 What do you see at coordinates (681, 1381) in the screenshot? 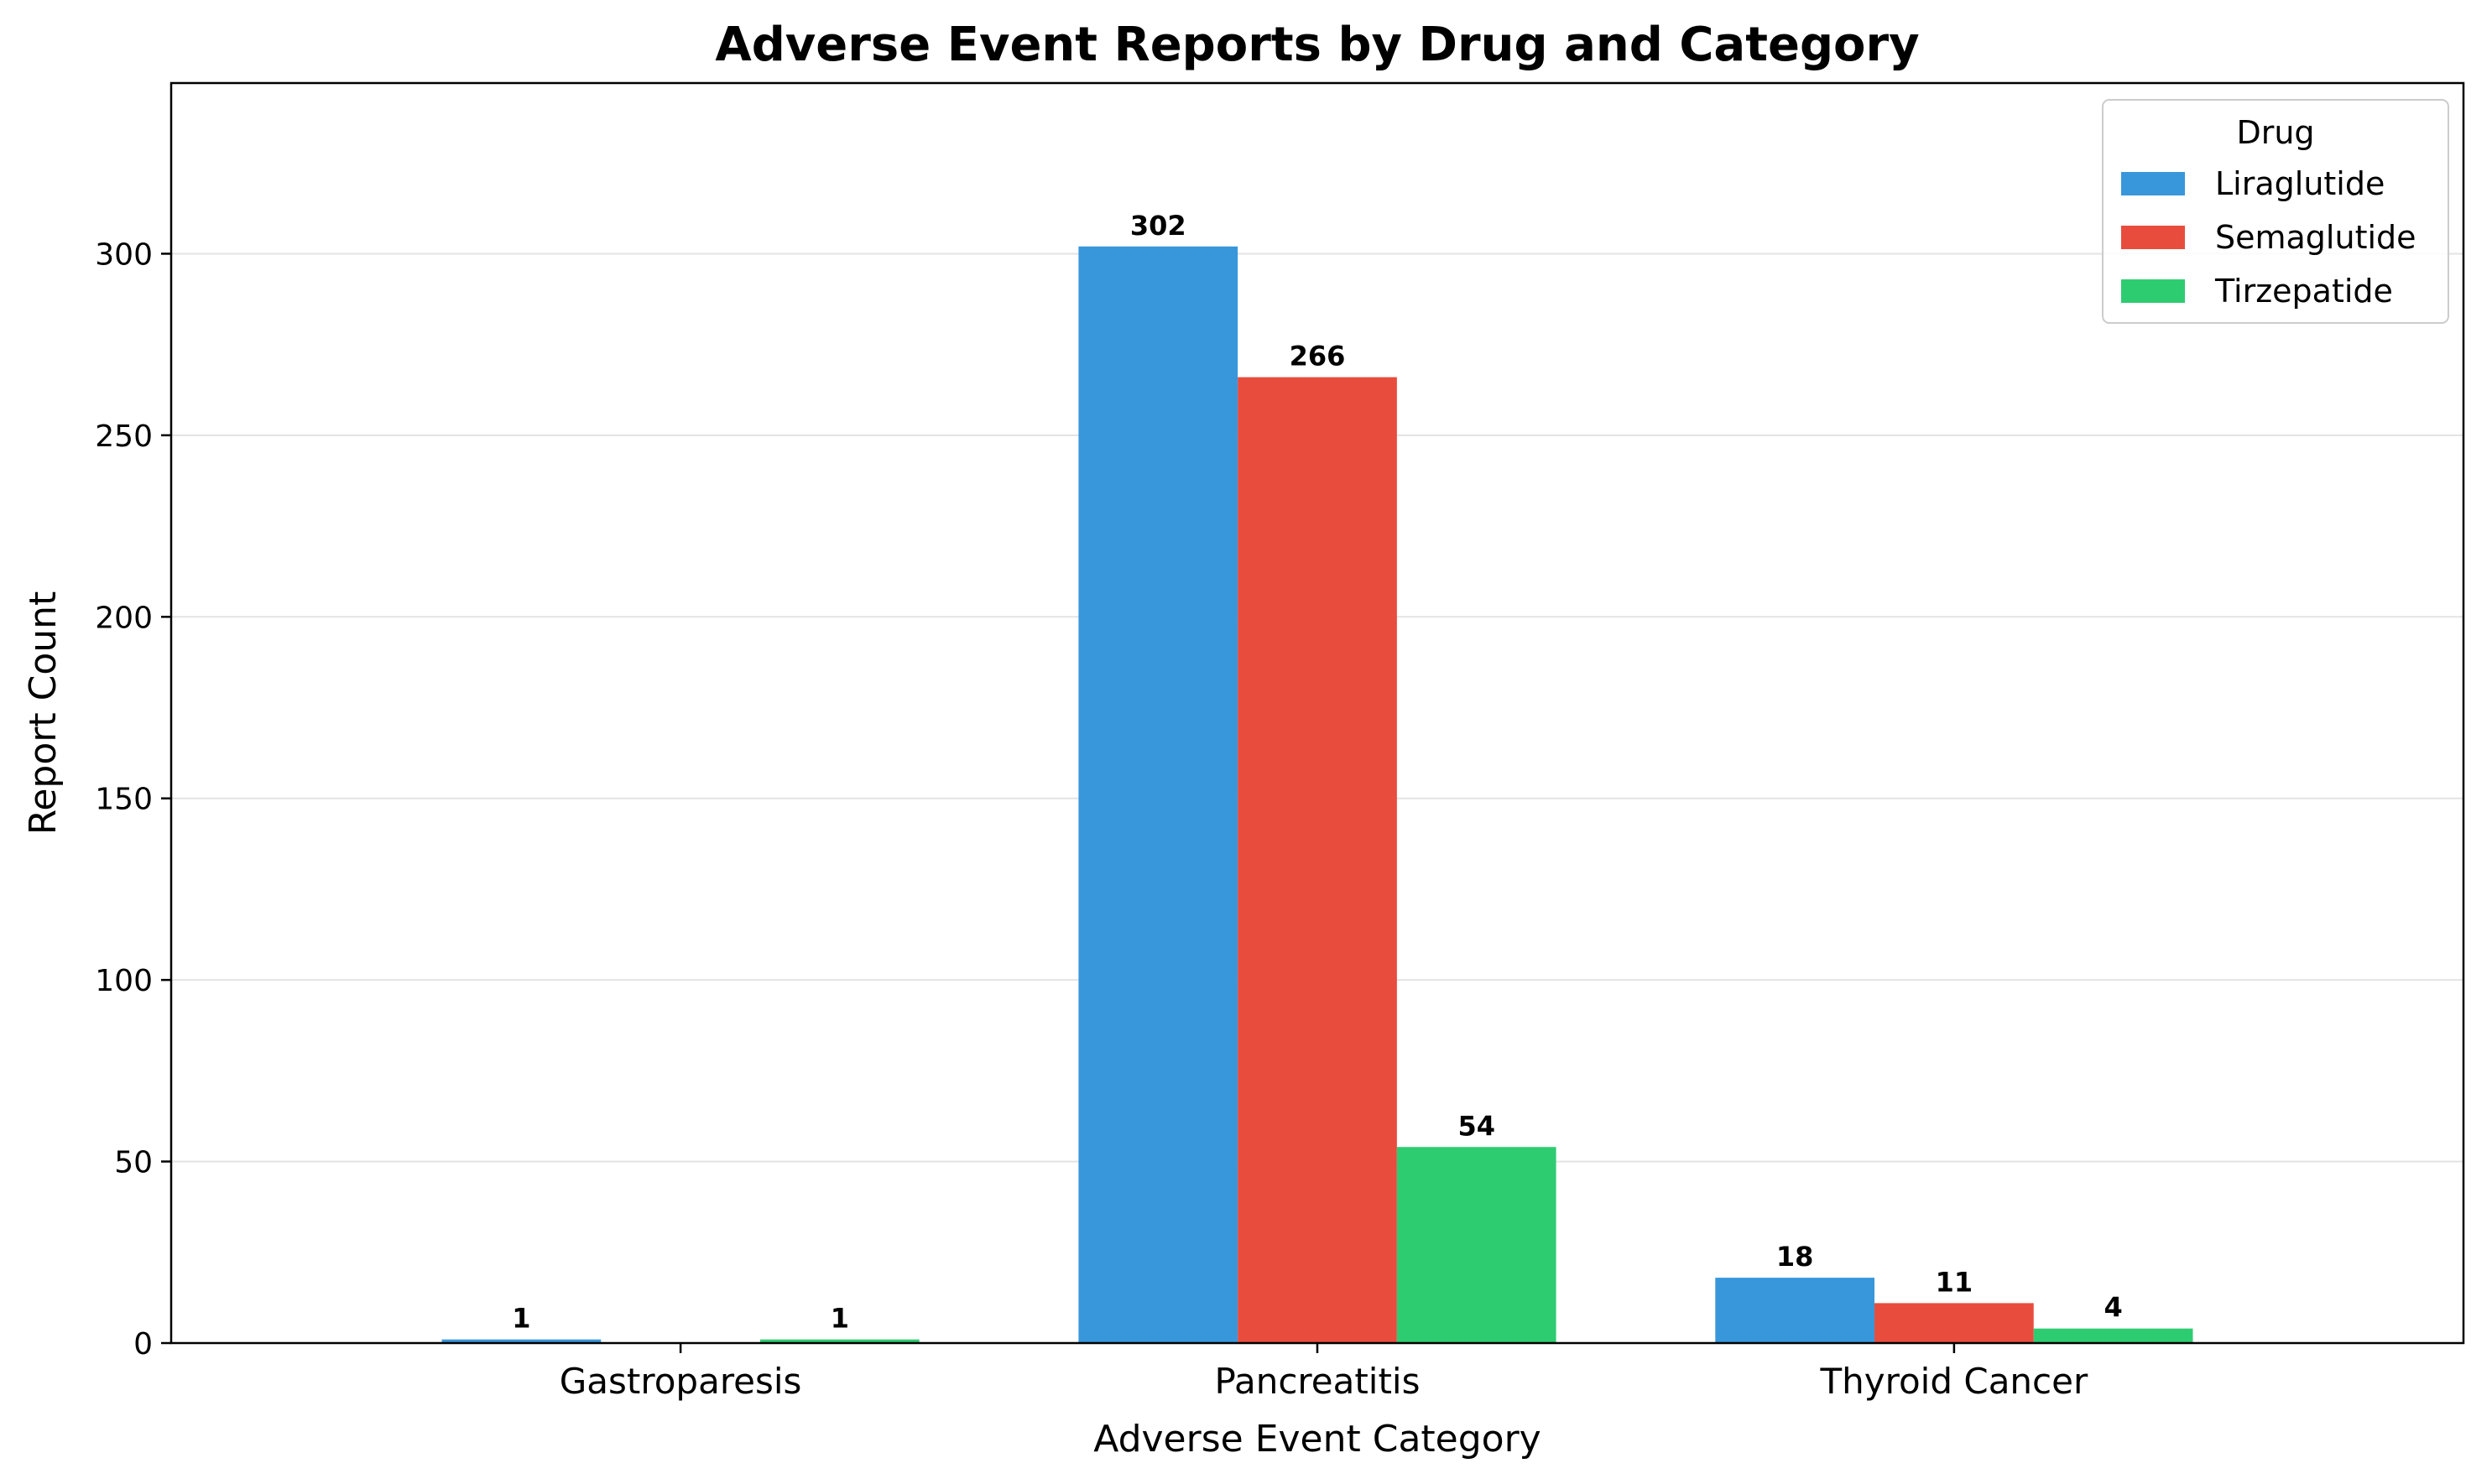
I see `x-tick-label: Gastroparesis` at bounding box center [681, 1381].